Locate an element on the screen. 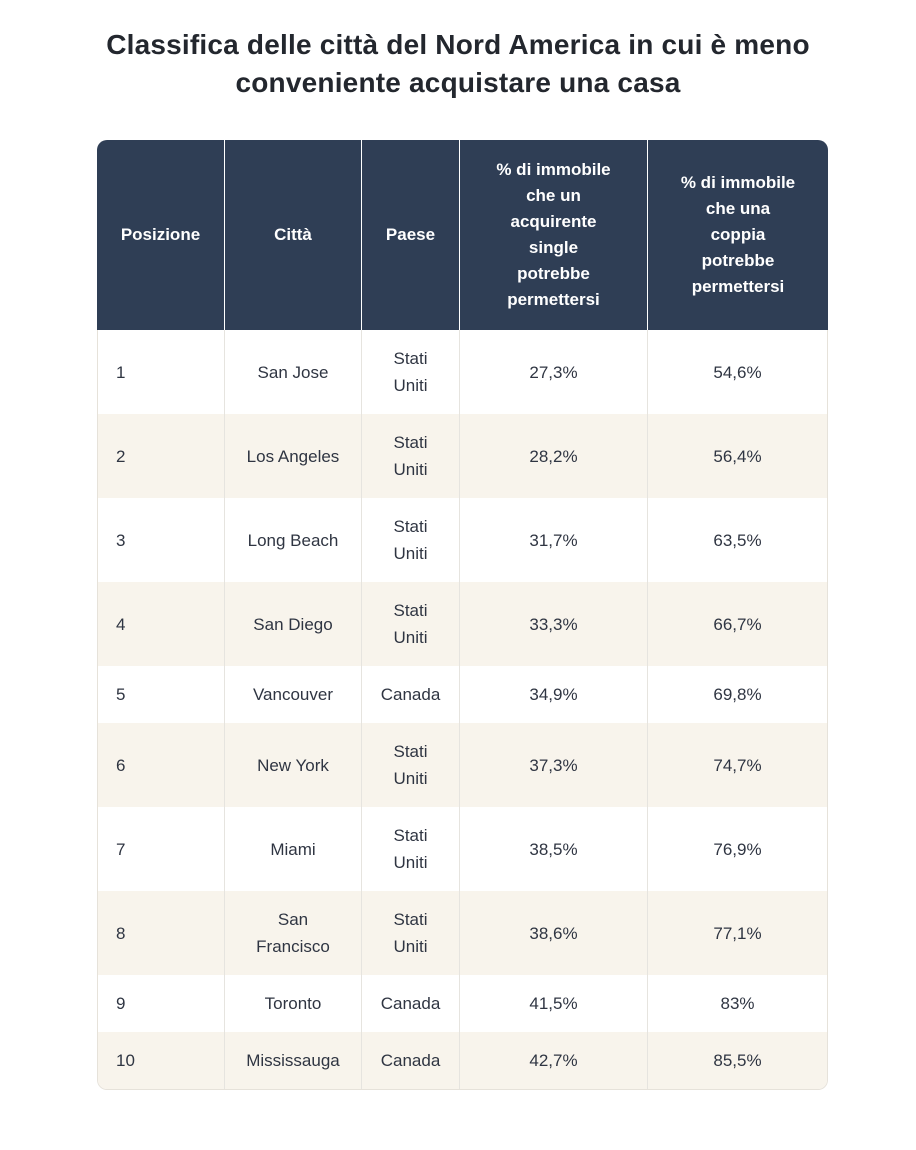  table-row: 5 Vancouver Canada 34,9% 69,8% is located at coordinates (462, 694).